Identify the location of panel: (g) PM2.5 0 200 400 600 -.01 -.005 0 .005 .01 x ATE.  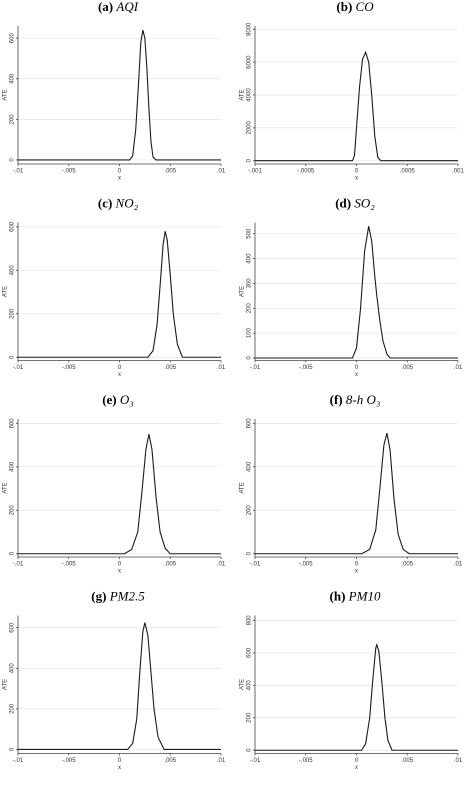
(114, 679).